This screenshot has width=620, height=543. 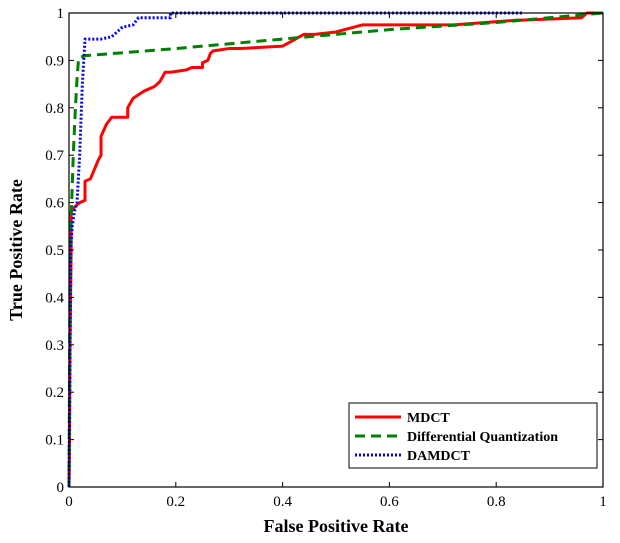 I want to click on y-tick-label: 0.5, so click(x=54, y=251).